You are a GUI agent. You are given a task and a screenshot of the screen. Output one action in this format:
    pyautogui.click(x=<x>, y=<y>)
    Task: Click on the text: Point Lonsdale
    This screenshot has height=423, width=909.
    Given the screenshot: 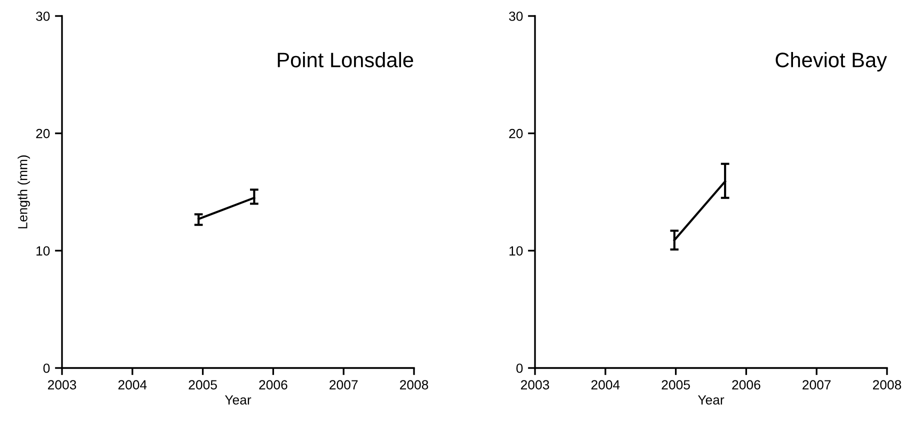 What is the action you would take?
    pyautogui.click(x=346, y=60)
    